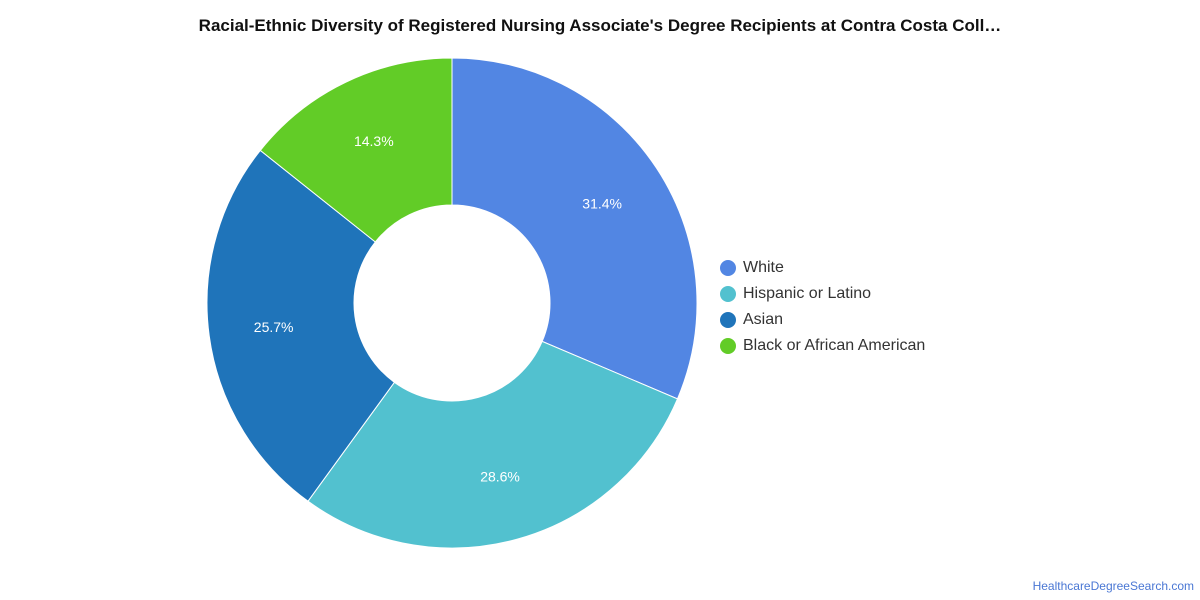 This screenshot has height=600, width=1200. Describe the element at coordinates (356, 150) in the screenshot. I see `slice-black-or-african-american` at that location.